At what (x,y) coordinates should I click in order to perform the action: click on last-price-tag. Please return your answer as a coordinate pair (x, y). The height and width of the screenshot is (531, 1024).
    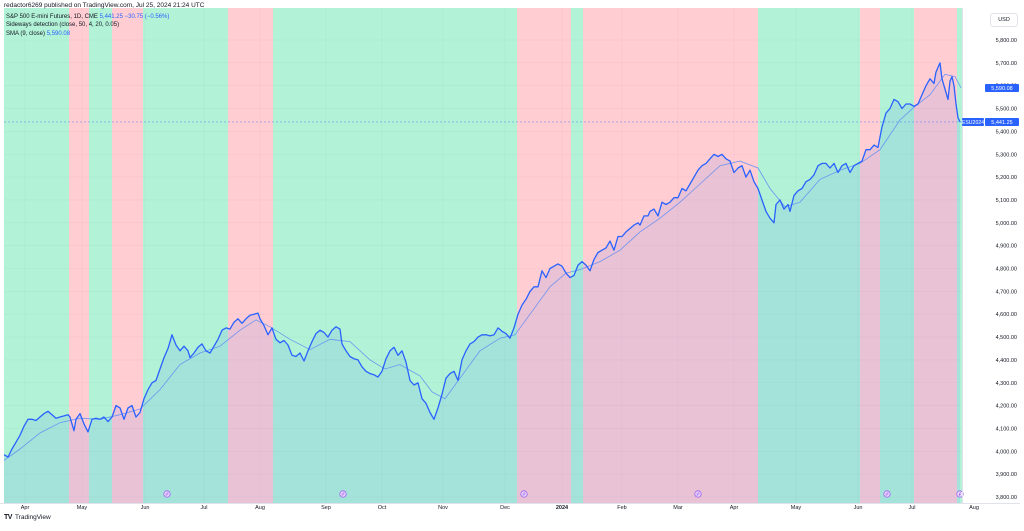
    Looking at the image, I should click on (1002, 122).